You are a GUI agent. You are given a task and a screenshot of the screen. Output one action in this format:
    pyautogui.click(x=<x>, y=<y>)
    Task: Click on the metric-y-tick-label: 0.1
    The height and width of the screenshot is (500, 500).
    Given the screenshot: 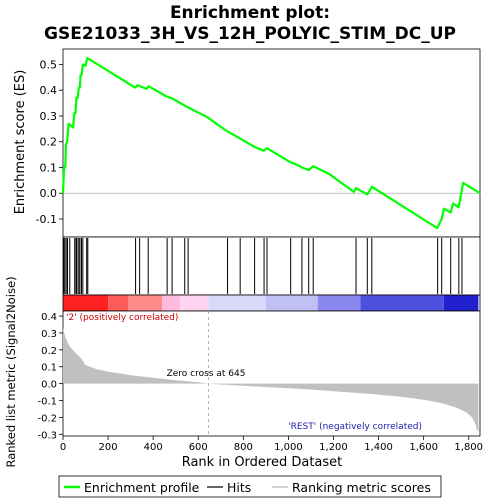 What is the action you would take?
    pyautogui.click(x=49, y=368)
    